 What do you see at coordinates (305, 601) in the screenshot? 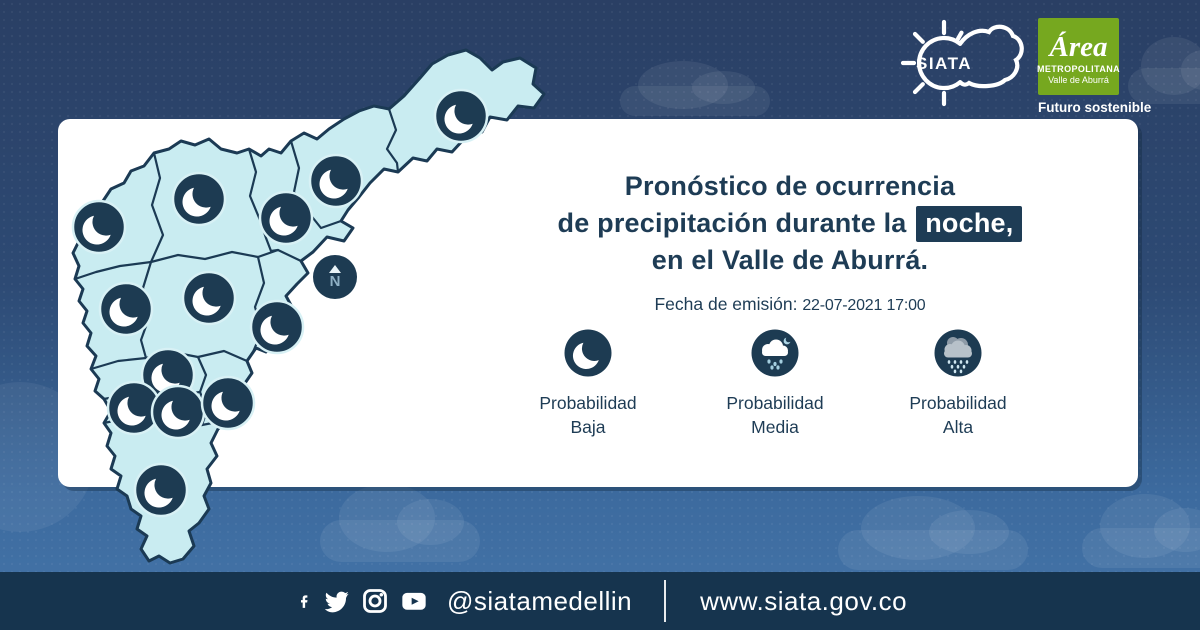
I see `facebook-icon` at bounding box center [305, 601].